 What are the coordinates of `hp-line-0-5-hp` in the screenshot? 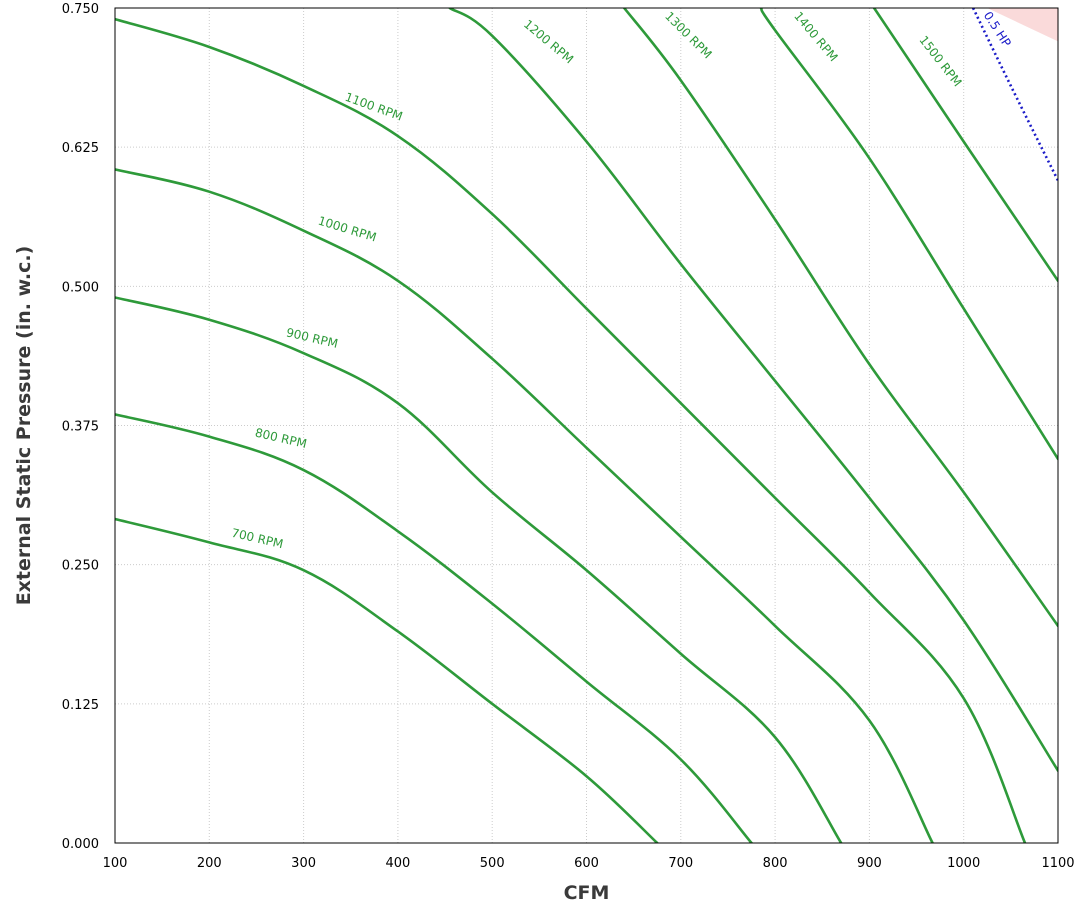 It's located at (1014, 95).